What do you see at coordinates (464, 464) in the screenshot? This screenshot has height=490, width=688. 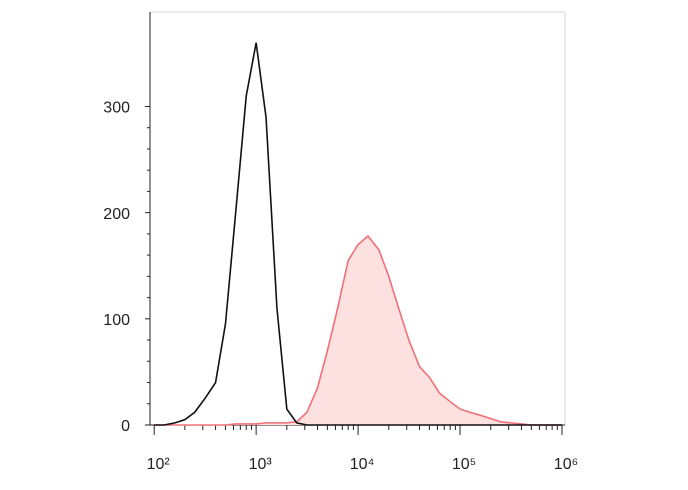 I see `x-tick-label: 10⁵` at bounding box center [464, 464].